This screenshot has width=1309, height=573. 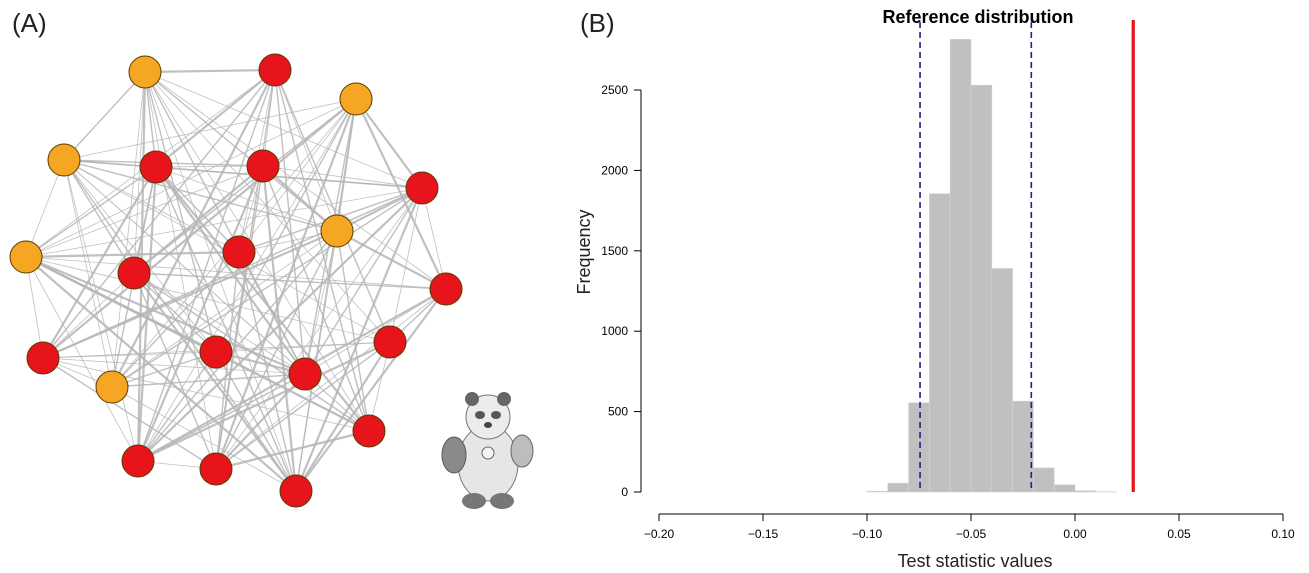 What do you see at coordinates (614, 251) in the screenshot?
I see `y-tick-label: 1500` at bounding box center [614, 251].